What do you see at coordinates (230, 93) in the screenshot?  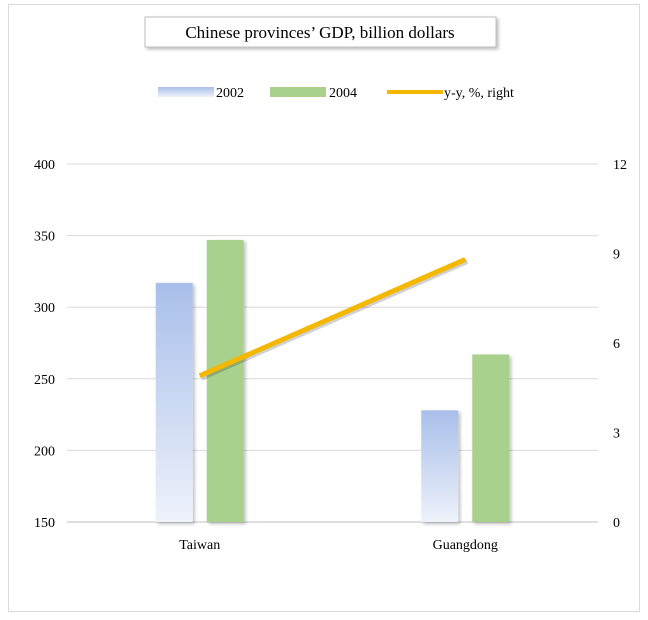 I see `legend-label-2002: 2002` at bounding box center [230, 93].